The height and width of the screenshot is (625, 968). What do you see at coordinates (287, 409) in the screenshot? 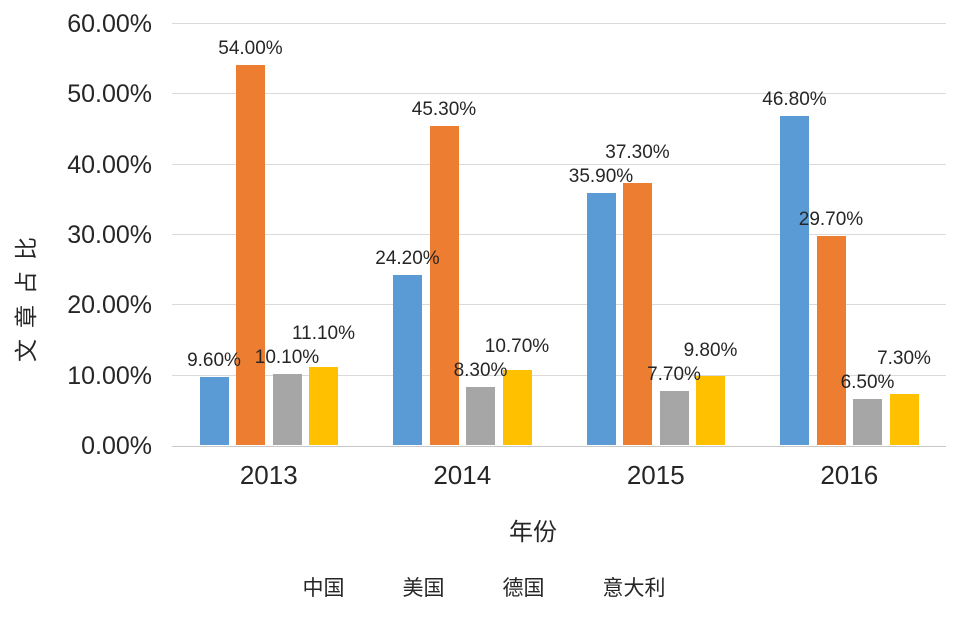
I see `bar-2-2013` at bounding box center [287, 409].